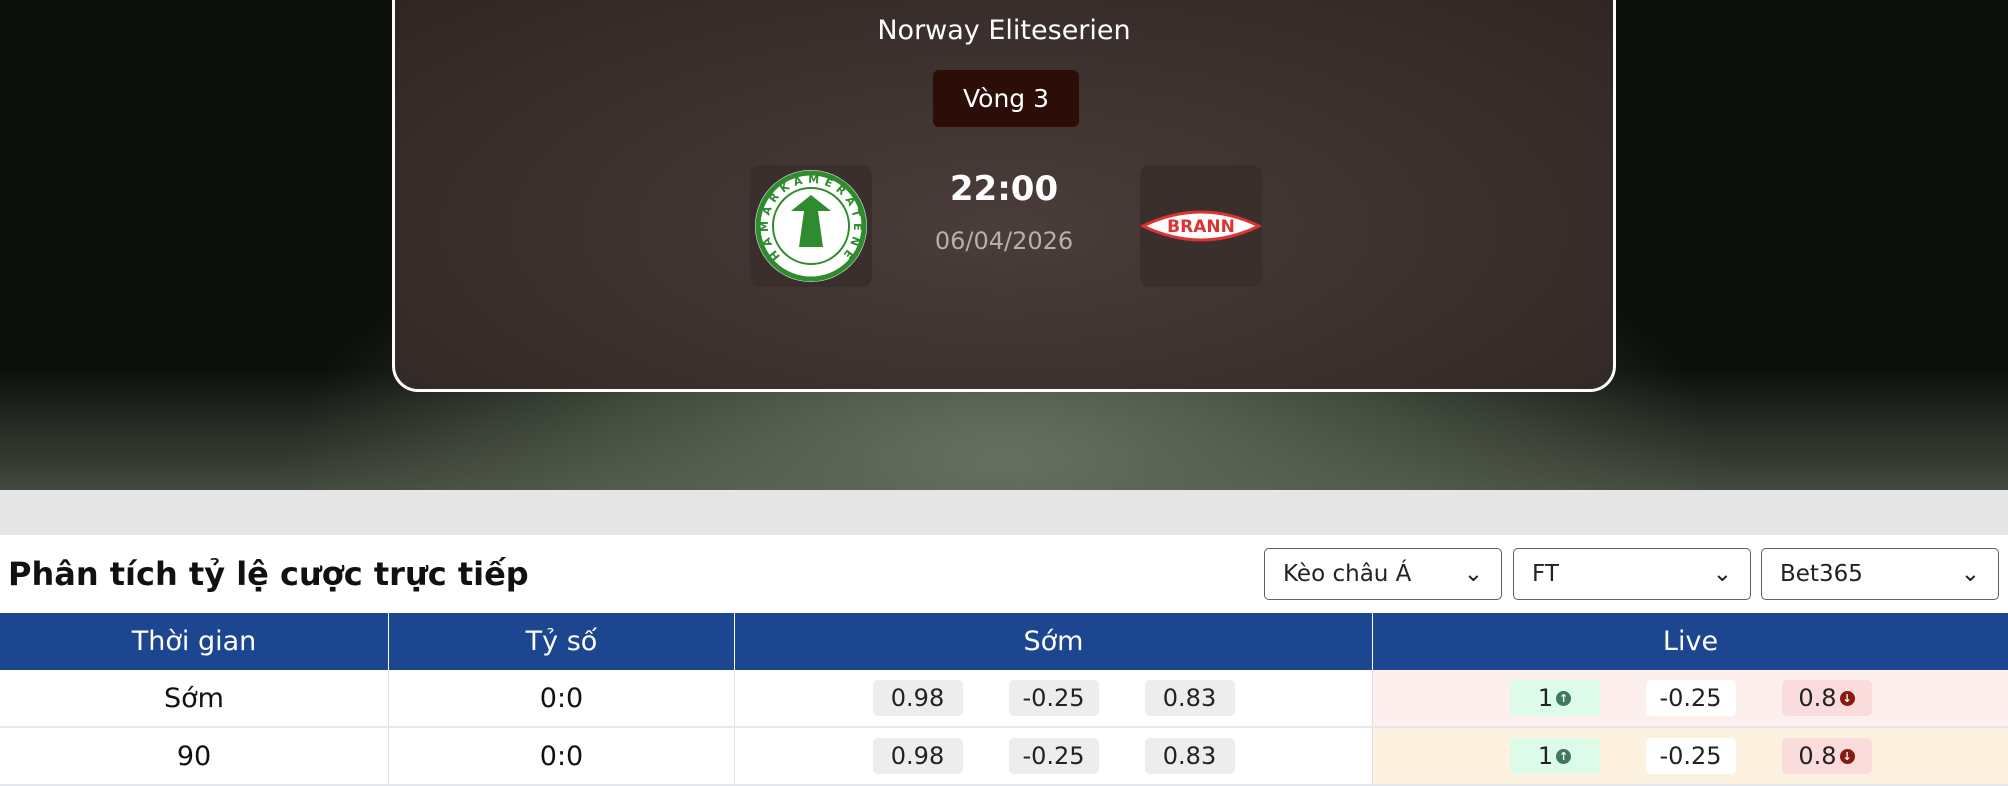 This screenshot has height=786, width=2008. What do you see at coordinates (1004, 512) in the screenshot?
I see `divider` at bounding box center [1004, 512].